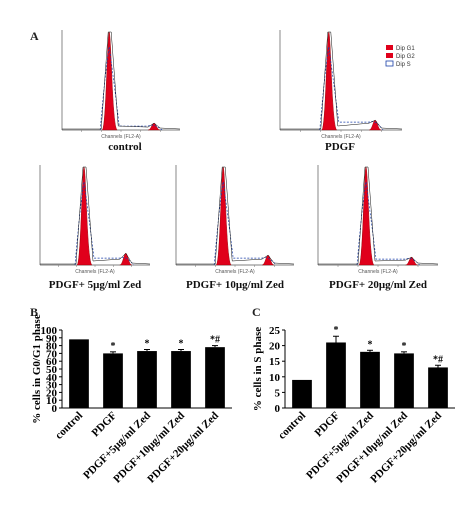 Image resolution: width=474 pixels, height=513 pixels. What do you see at coordinates (52, 347) in the screenshot?
I see `y-tick-label: 80` at bounding box center [52, 347].